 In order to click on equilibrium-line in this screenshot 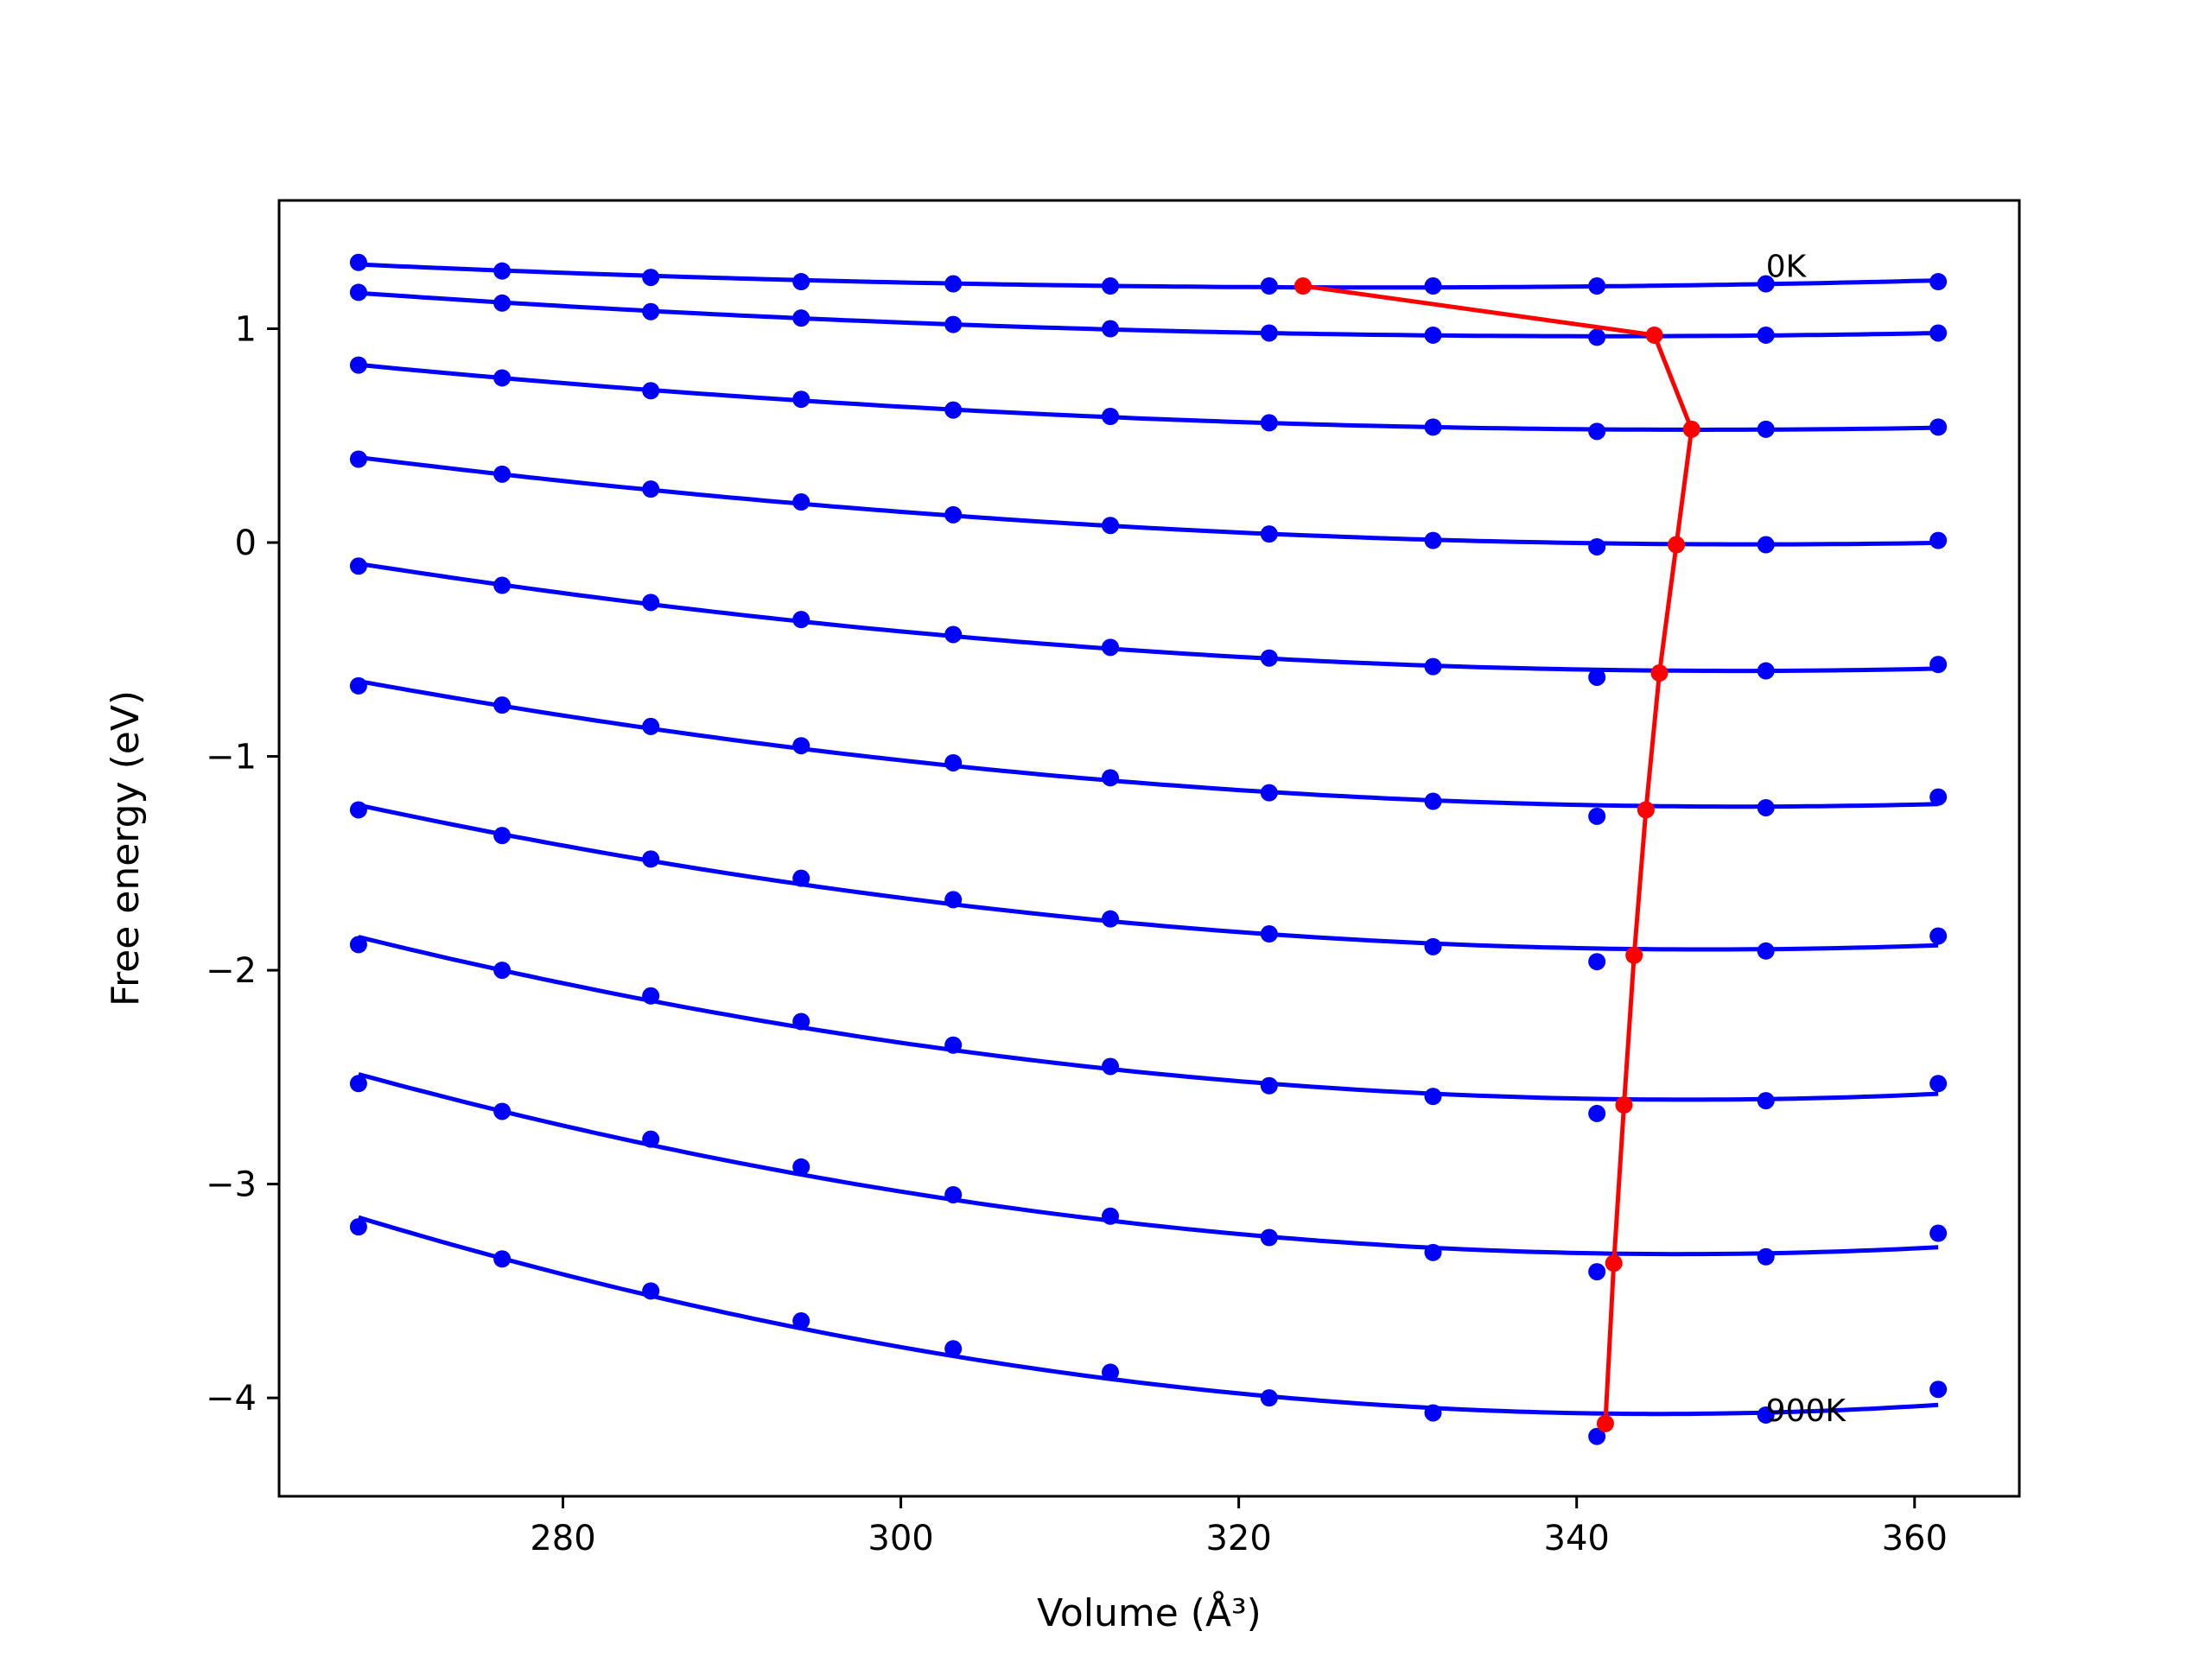, I will do `click(1498, 854)`.